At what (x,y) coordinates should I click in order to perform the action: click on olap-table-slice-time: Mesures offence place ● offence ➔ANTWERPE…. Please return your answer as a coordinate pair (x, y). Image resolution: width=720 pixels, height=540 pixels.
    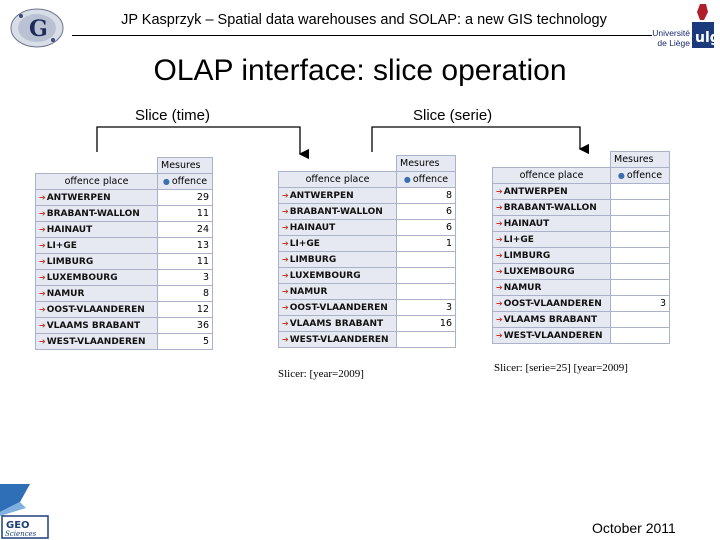
    Looking at the image, I should click on (367, 251).